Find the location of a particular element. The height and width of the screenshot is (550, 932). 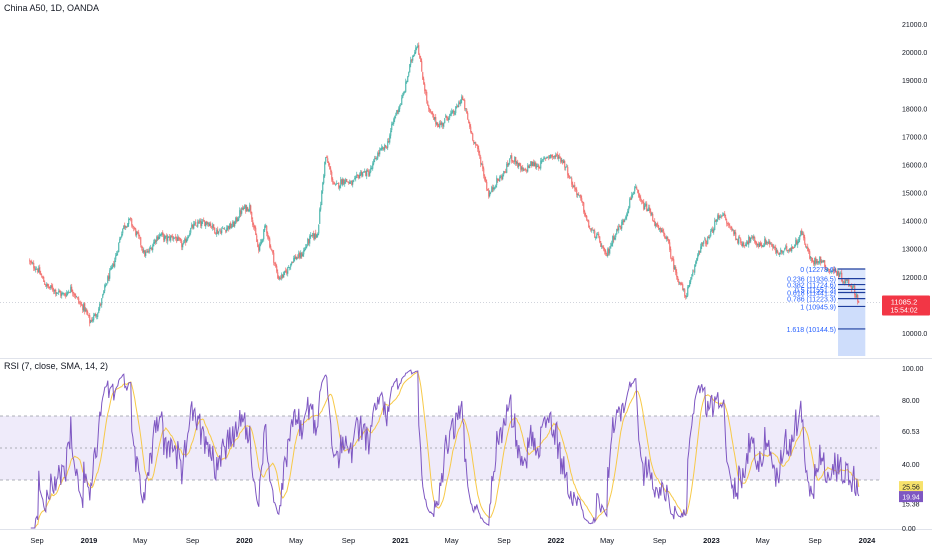

rsi-badge is located at coordinates (911, 497).